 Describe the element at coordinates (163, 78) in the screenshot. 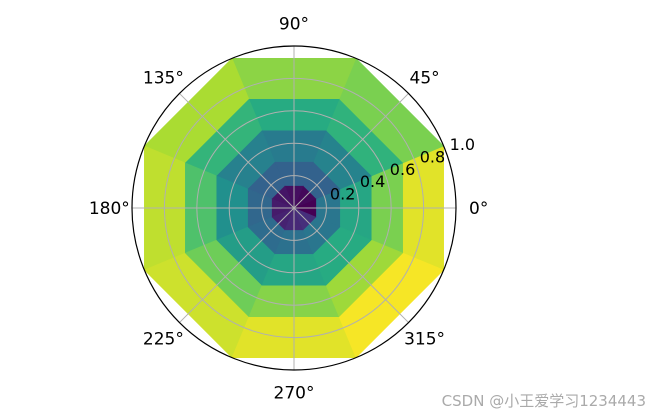

I see `theta-tick-label-3: 135°` at that location.